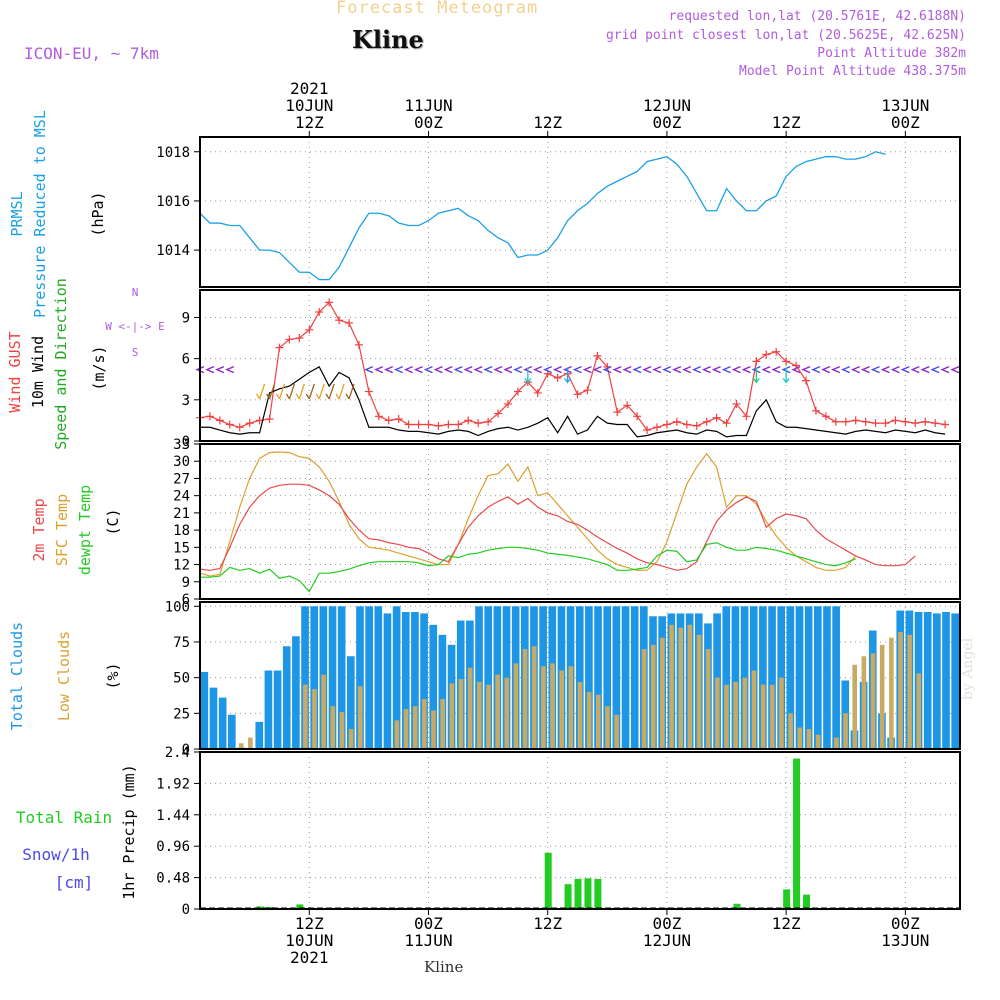 This screenshot has width=1000, height=1000. I want to click on temperature-ytick-label: 30, so click(181, 462).